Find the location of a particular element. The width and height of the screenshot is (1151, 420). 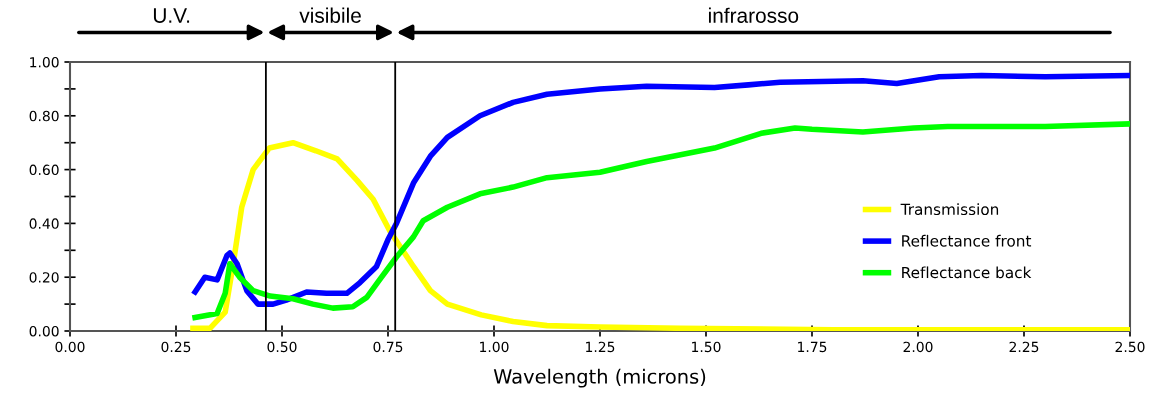

x-tick-label: 2.00 is located at coordinates (918, 347).